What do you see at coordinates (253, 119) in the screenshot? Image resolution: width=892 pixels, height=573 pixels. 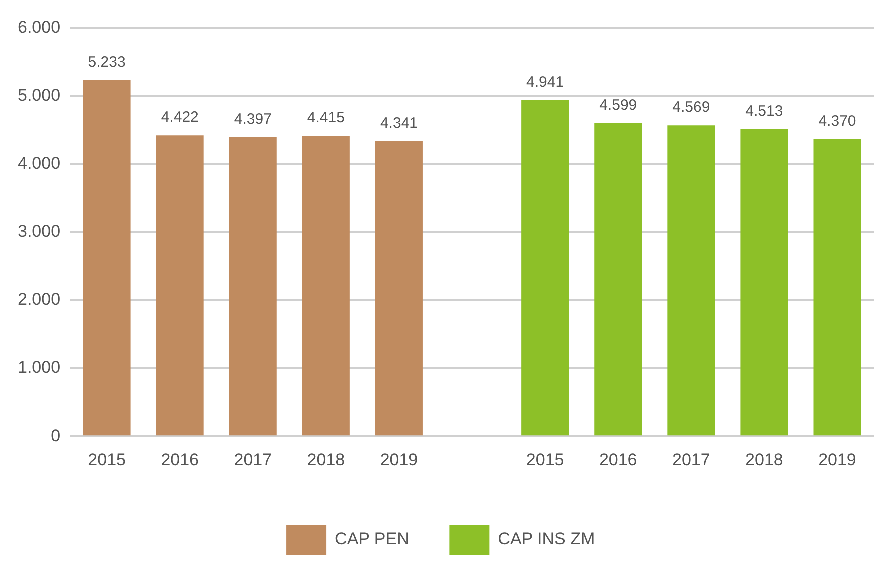 I see `data-label: 4.397` at bounding box center [253, 119].